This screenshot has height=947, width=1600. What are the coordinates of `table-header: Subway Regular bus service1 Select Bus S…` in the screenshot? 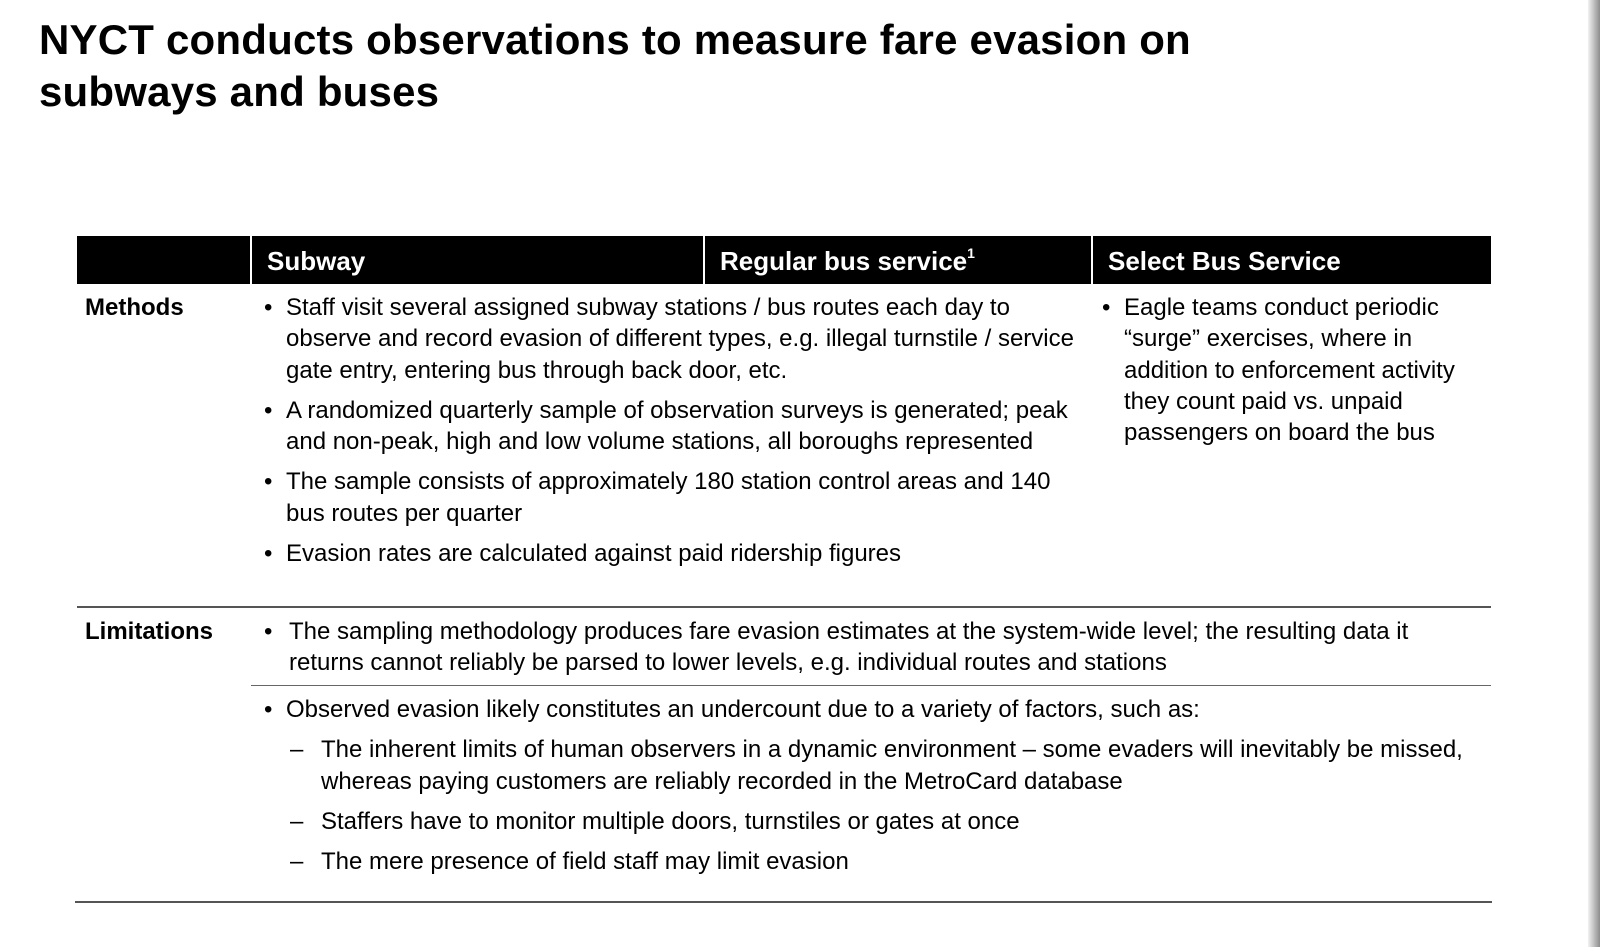 It's located at (784, 260).